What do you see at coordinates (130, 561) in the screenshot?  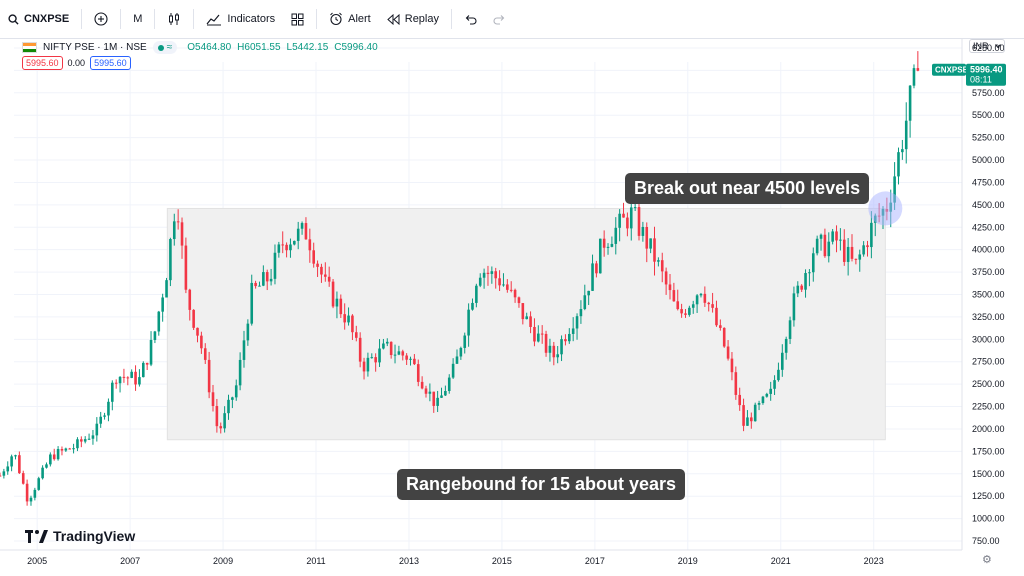 I see `time-axis-label: 2007` at bounding box center [130, 561].